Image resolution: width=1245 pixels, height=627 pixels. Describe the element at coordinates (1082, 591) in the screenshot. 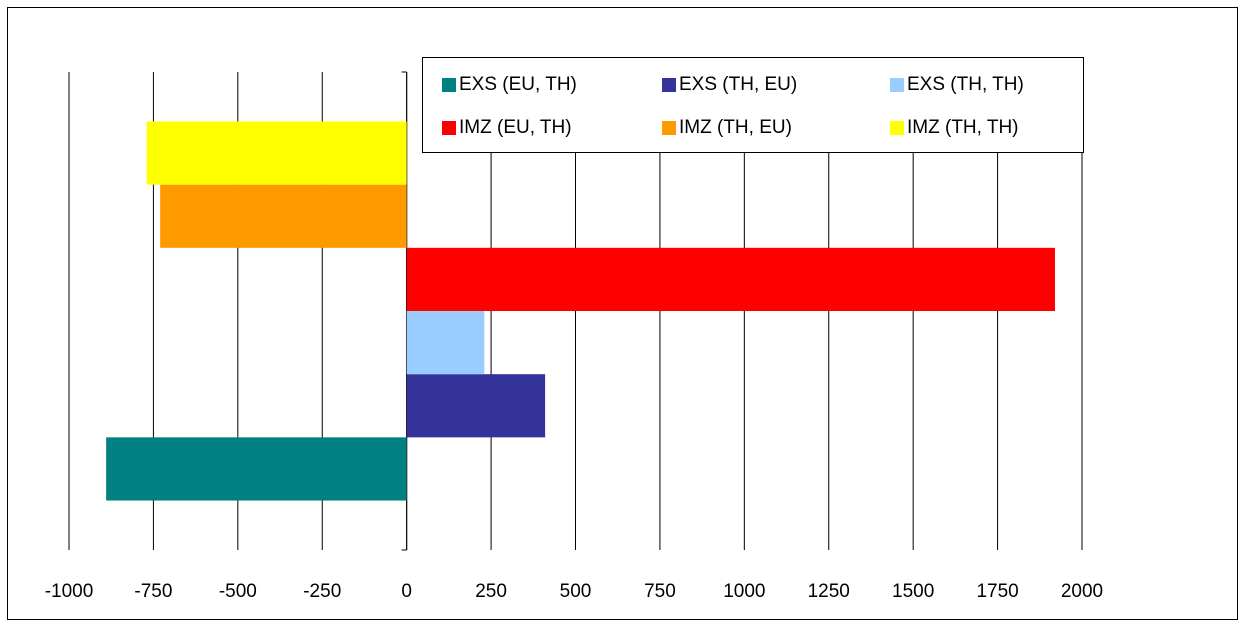

I see `x-tick-label: 2000` at that location.